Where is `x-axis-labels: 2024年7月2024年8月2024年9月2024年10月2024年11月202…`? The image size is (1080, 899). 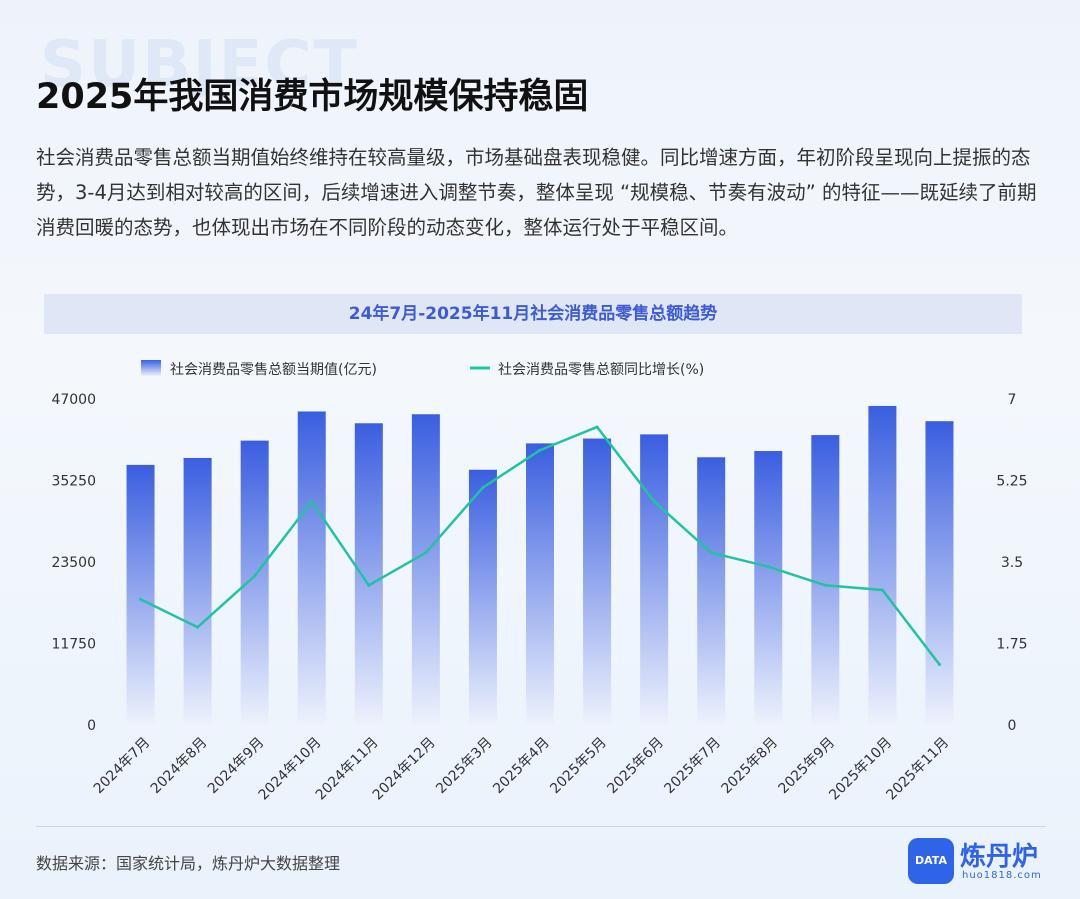 x-axis-labels: 2024年7月2024年8月2024年9月2024年10月2024年11月202… is located at coordinates (522, 769).